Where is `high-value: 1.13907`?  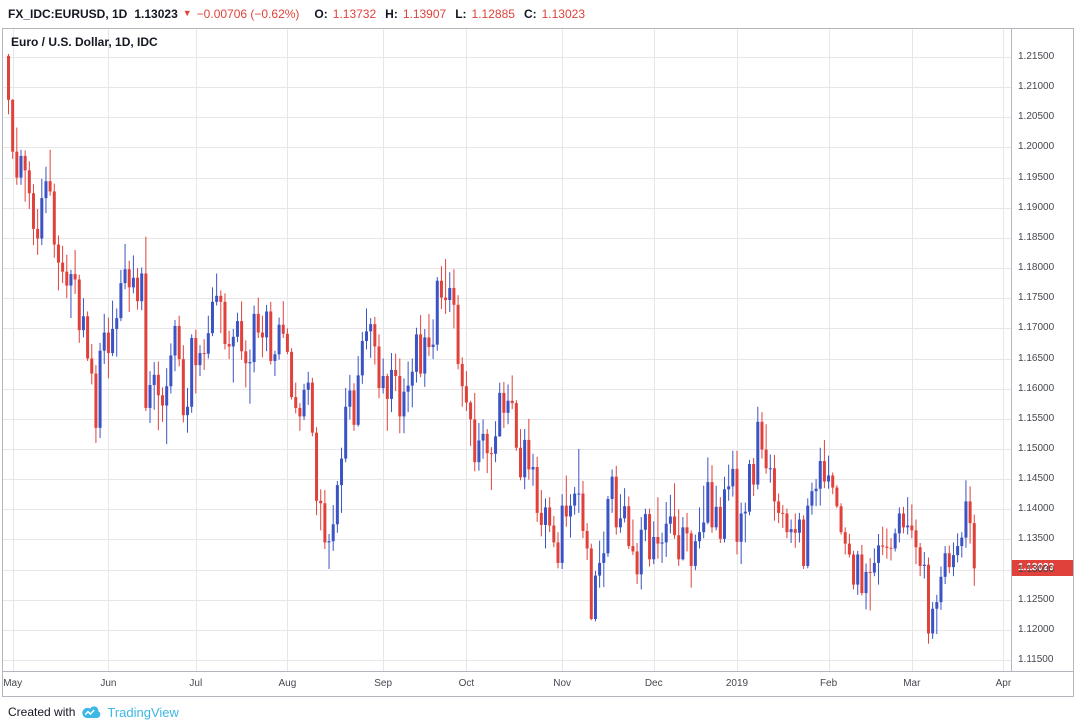 high-value: 1.13907 is located at coordinates (424, 13).